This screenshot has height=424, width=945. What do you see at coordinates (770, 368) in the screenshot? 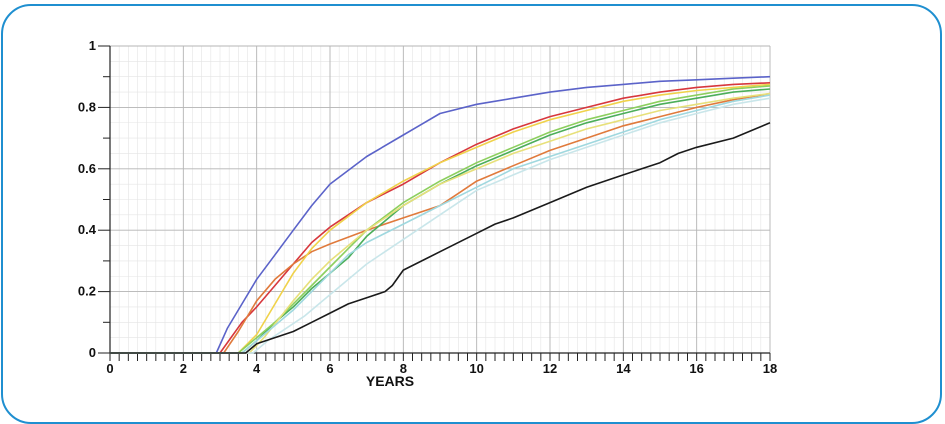
I see `x-tick-label: 18` at bounding box center [770, 368].